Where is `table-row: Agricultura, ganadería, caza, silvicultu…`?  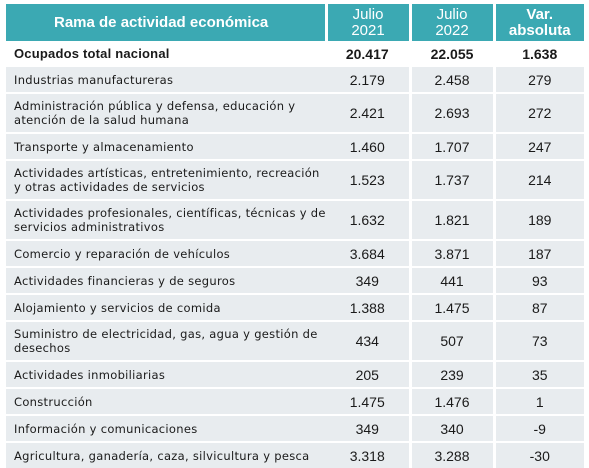 table-row: Agricultura, ganadería, caza, silvicultu… is located at coordinates (295, 455).